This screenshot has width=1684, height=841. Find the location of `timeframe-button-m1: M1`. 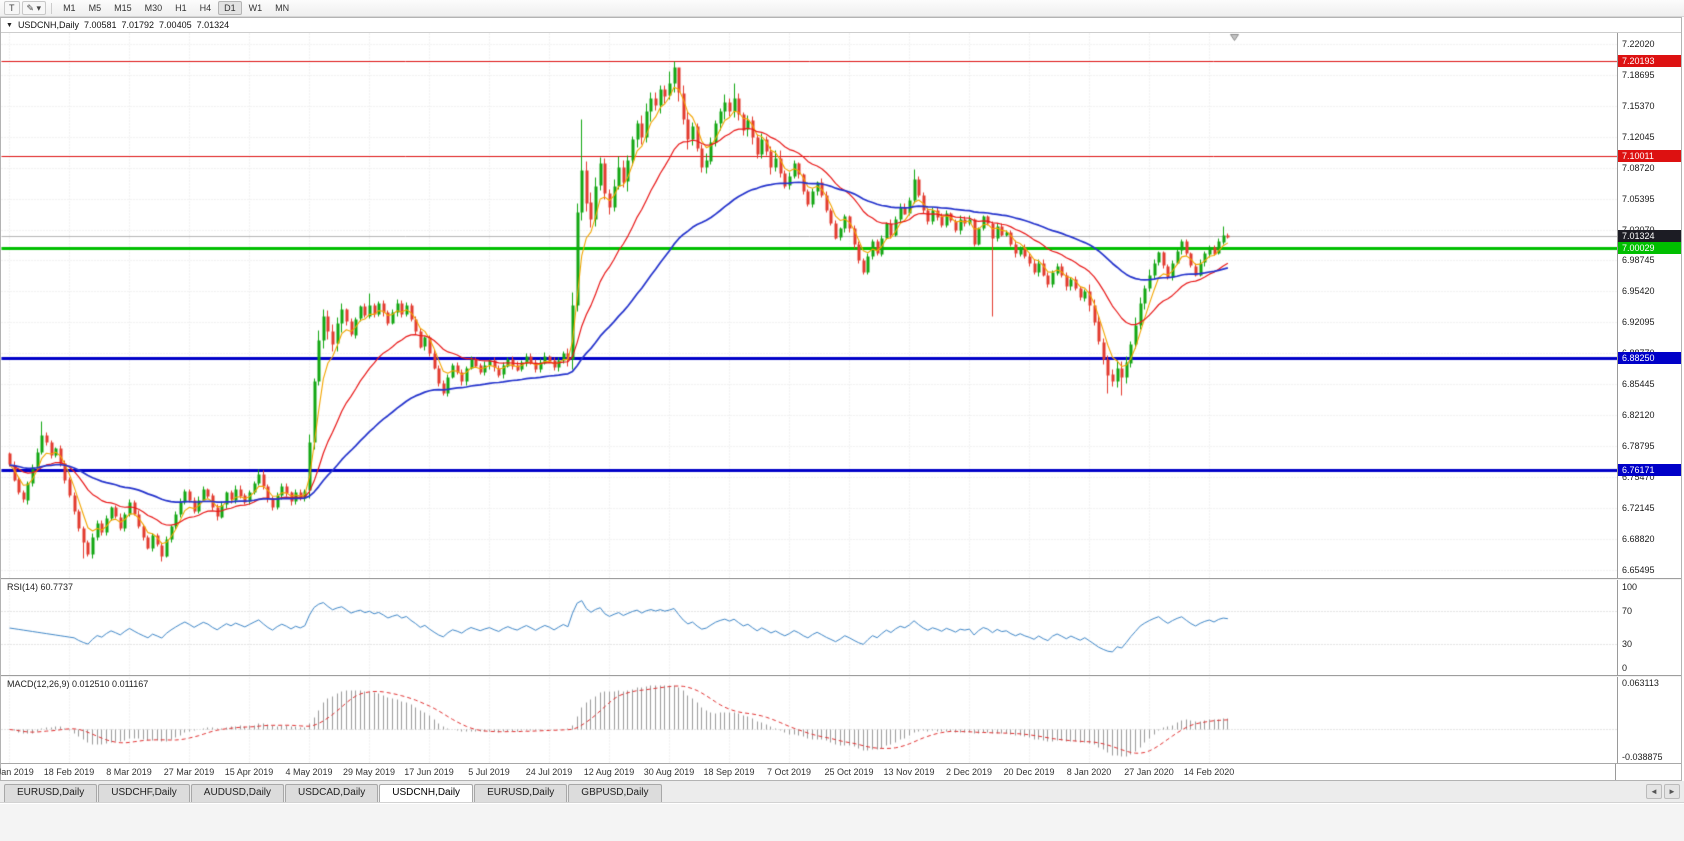

timeframe-button-m1: M1 is located at coordinates (69, 8).